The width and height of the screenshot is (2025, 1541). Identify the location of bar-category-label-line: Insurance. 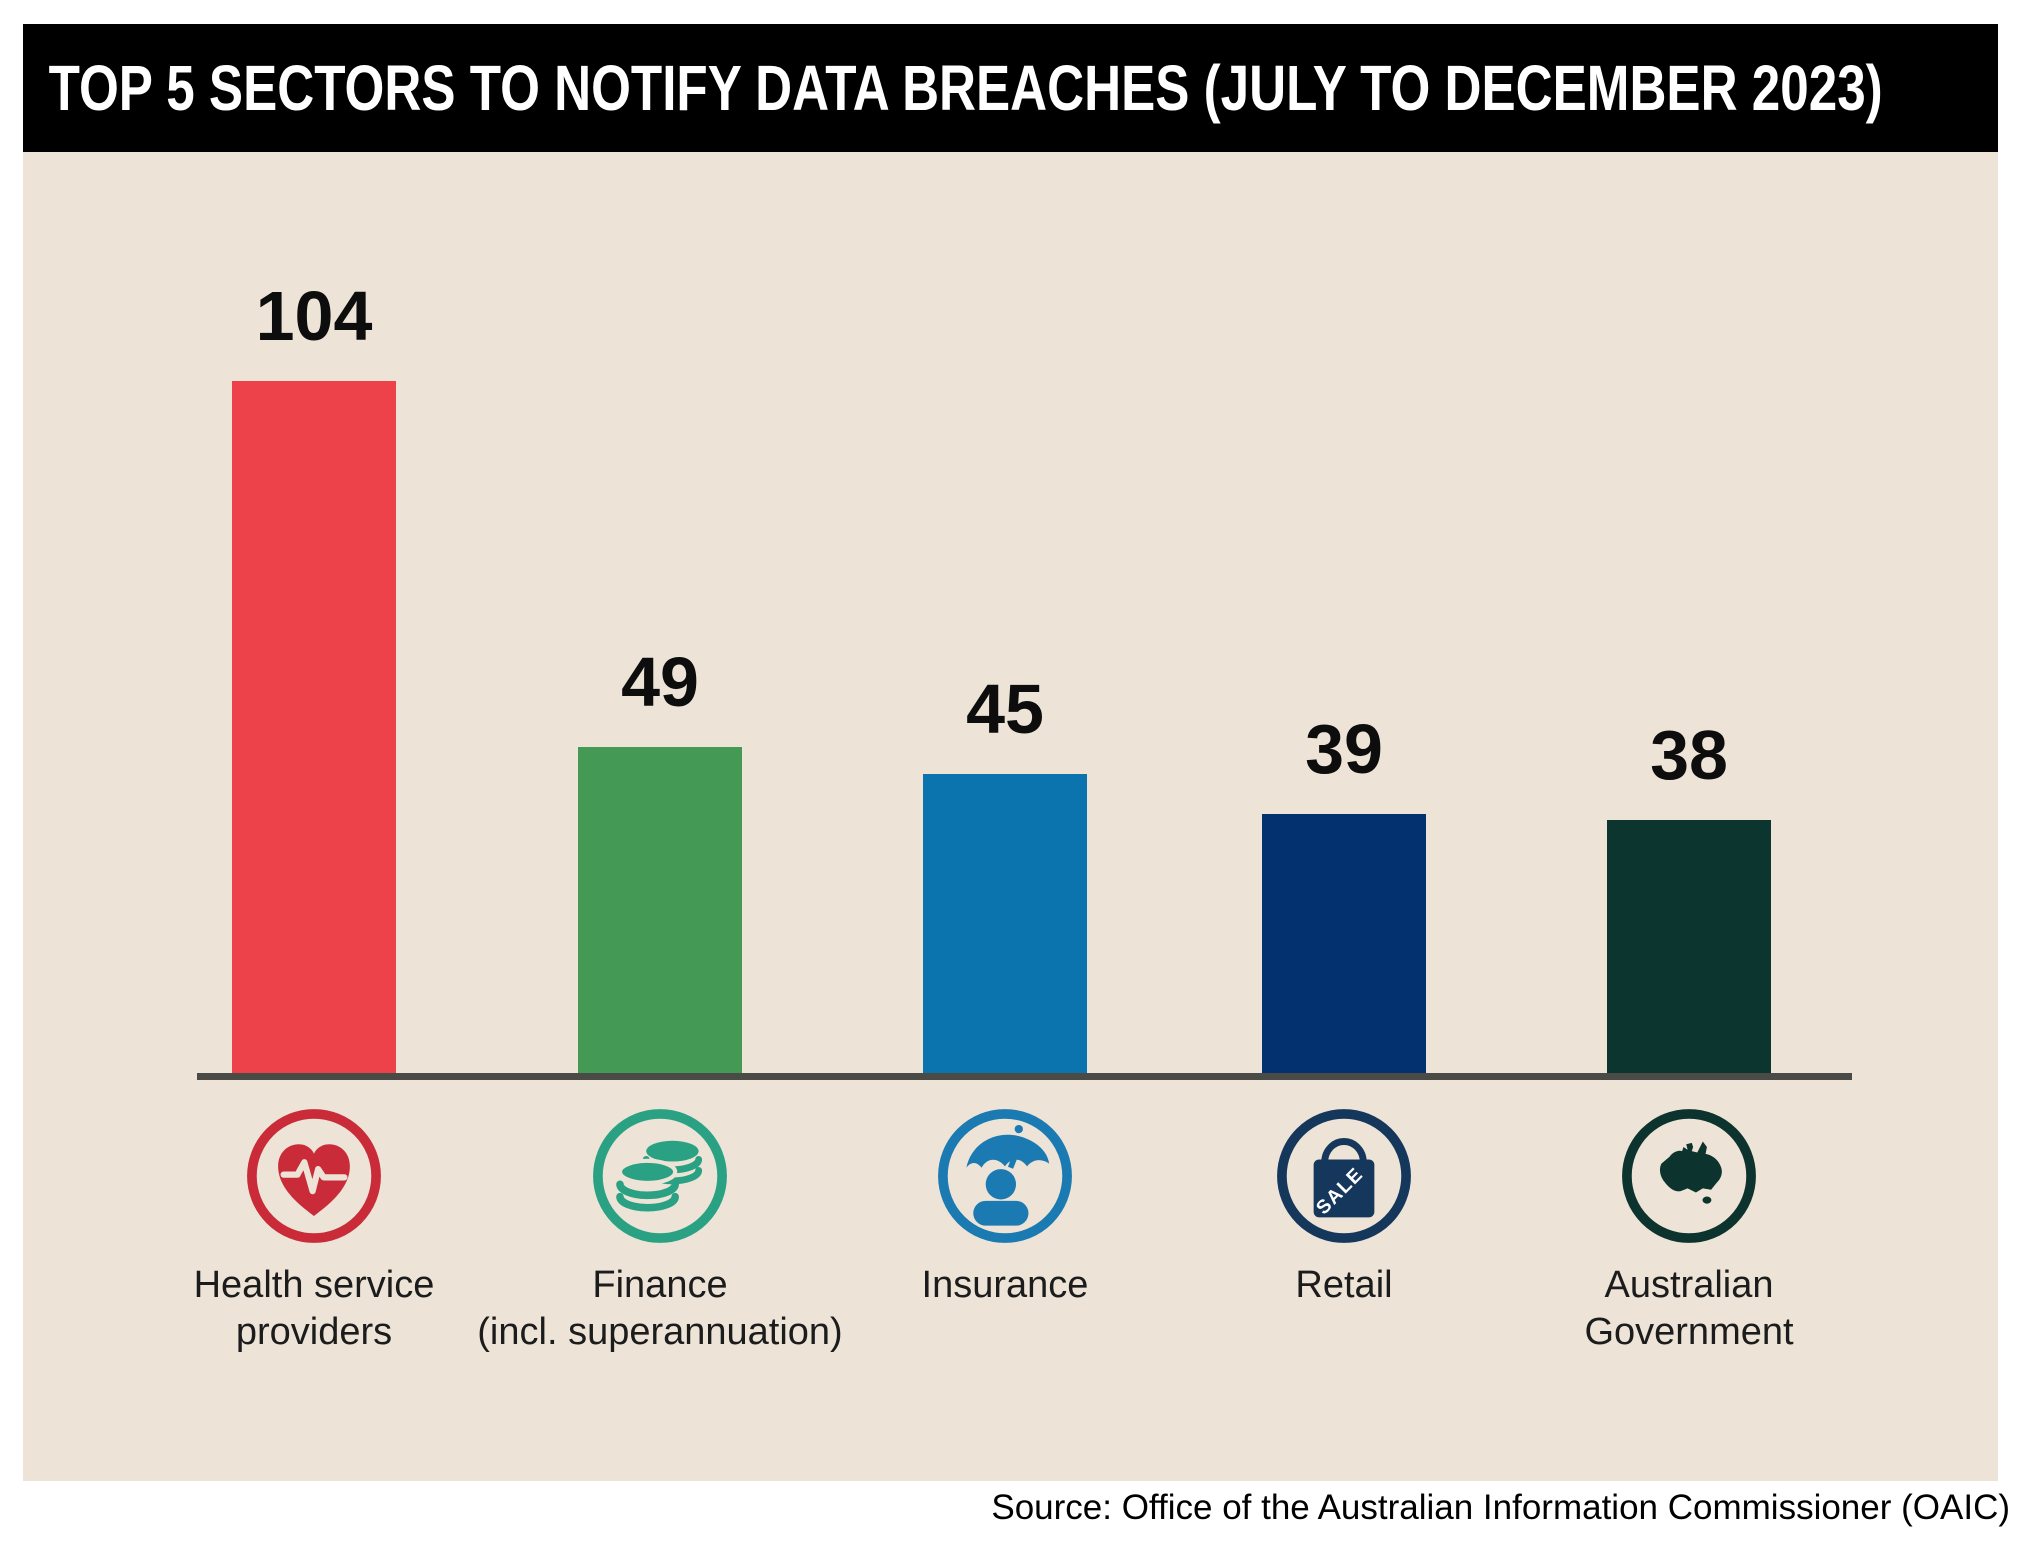
(1005, 1285).